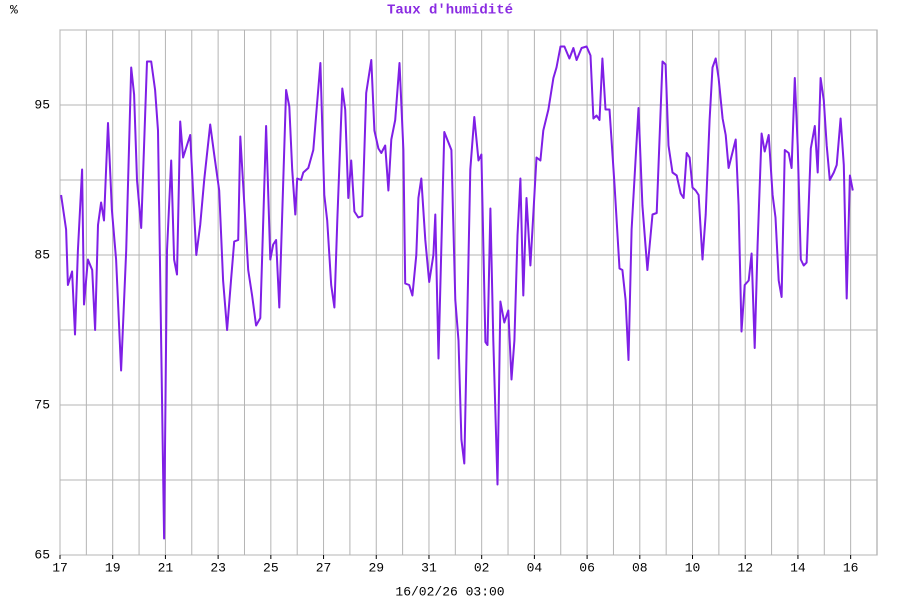 The image size is (900, 600). I want to click on x-tick-label: 10, so click(693, 567).